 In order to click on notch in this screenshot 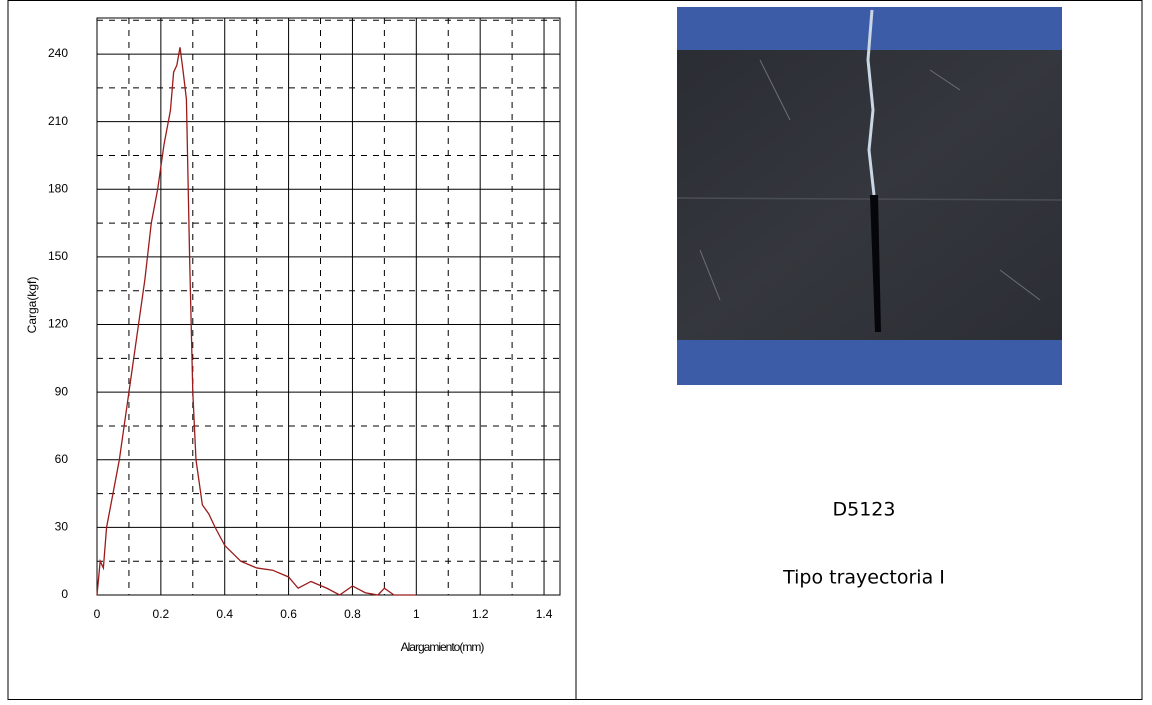, I will do `click(875, 263)`.